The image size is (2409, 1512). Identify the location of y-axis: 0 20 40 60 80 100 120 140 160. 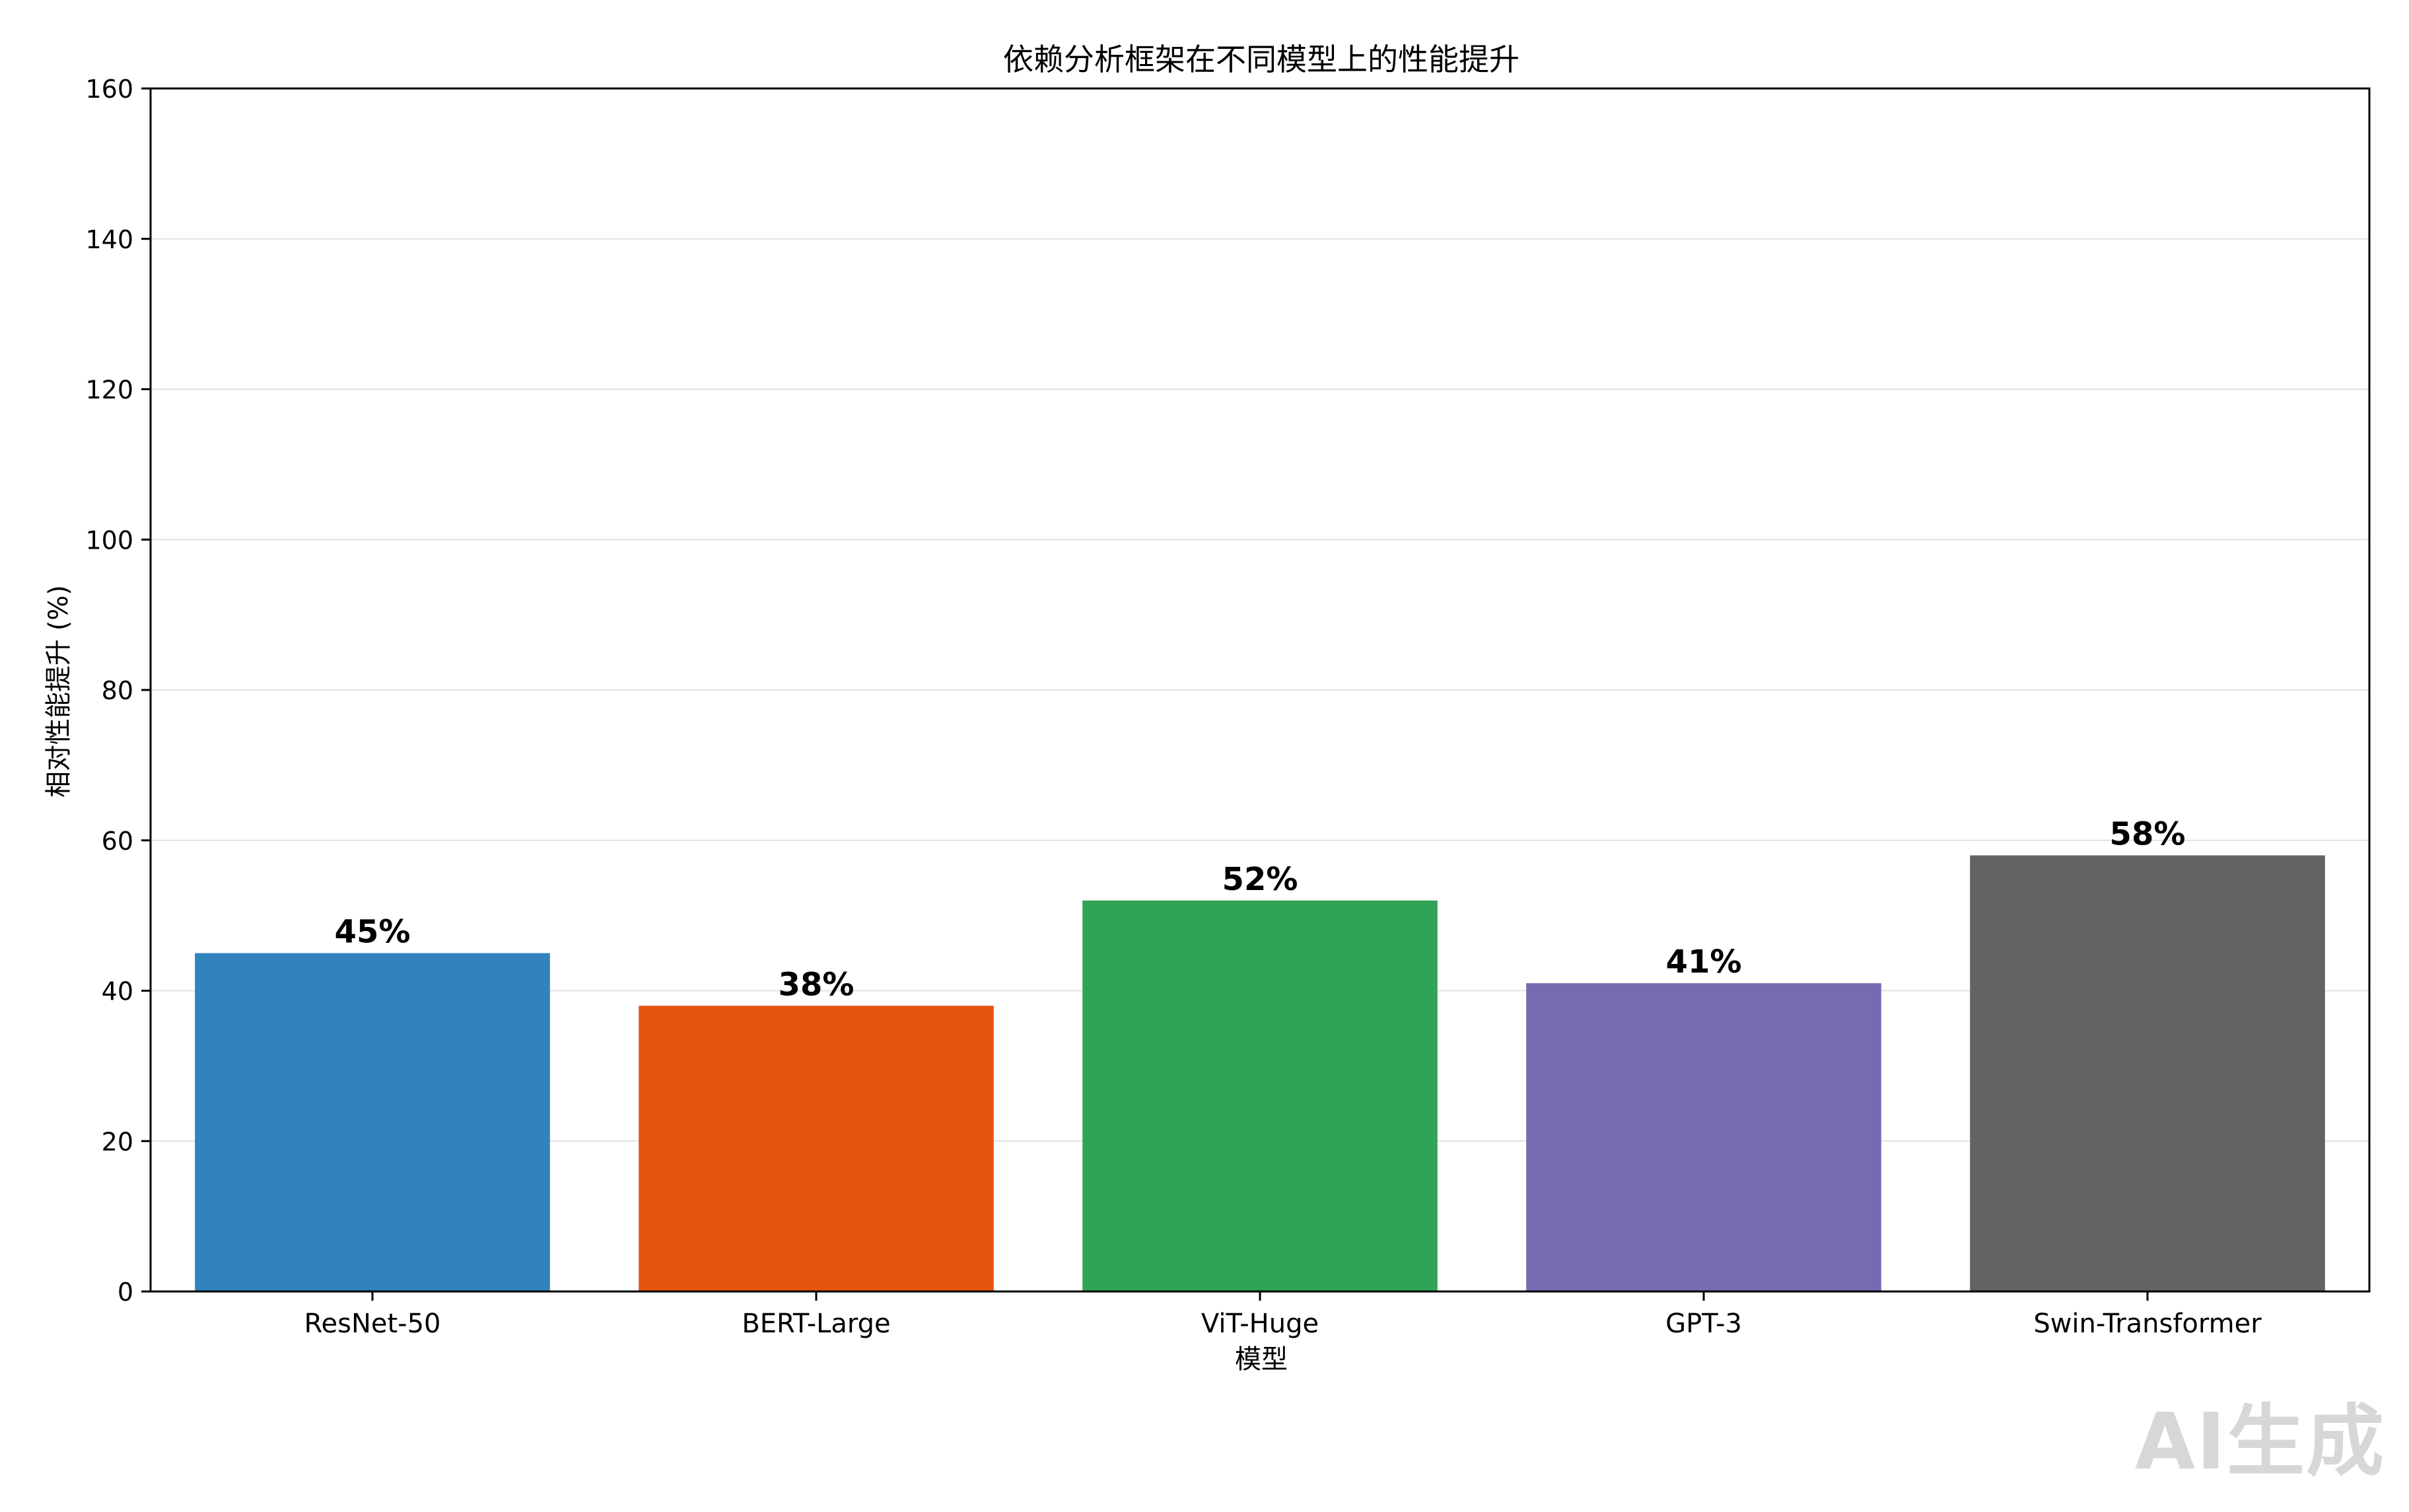
(118, 691).